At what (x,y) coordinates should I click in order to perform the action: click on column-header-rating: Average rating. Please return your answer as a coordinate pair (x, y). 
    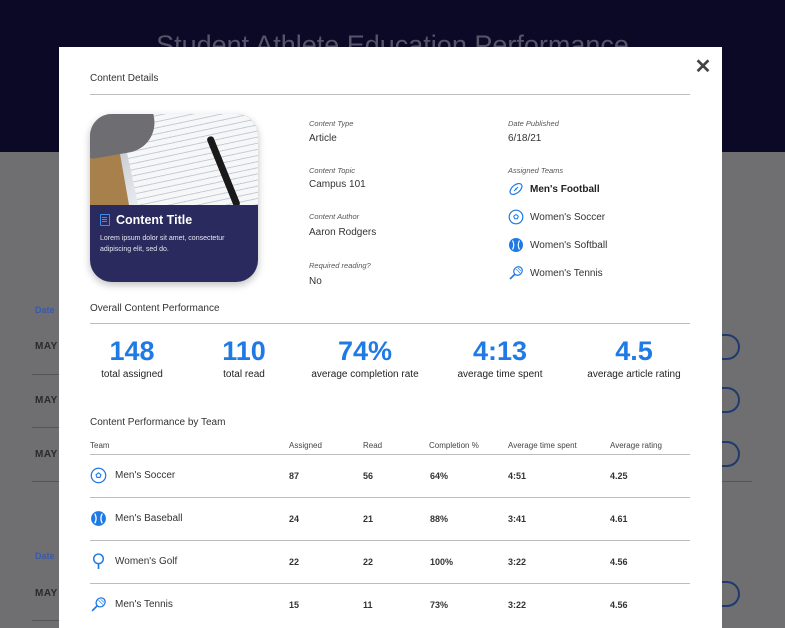
    Looking at the image, I should click on (636, 445).